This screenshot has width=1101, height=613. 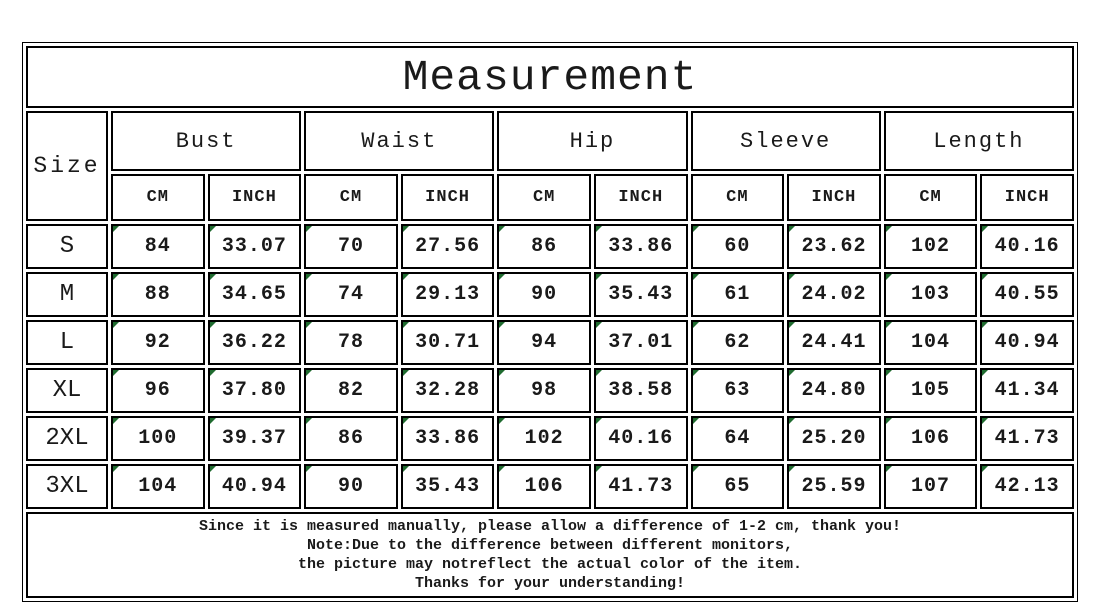 I want to click on cell-value: 107, so click(x=931, y=486).